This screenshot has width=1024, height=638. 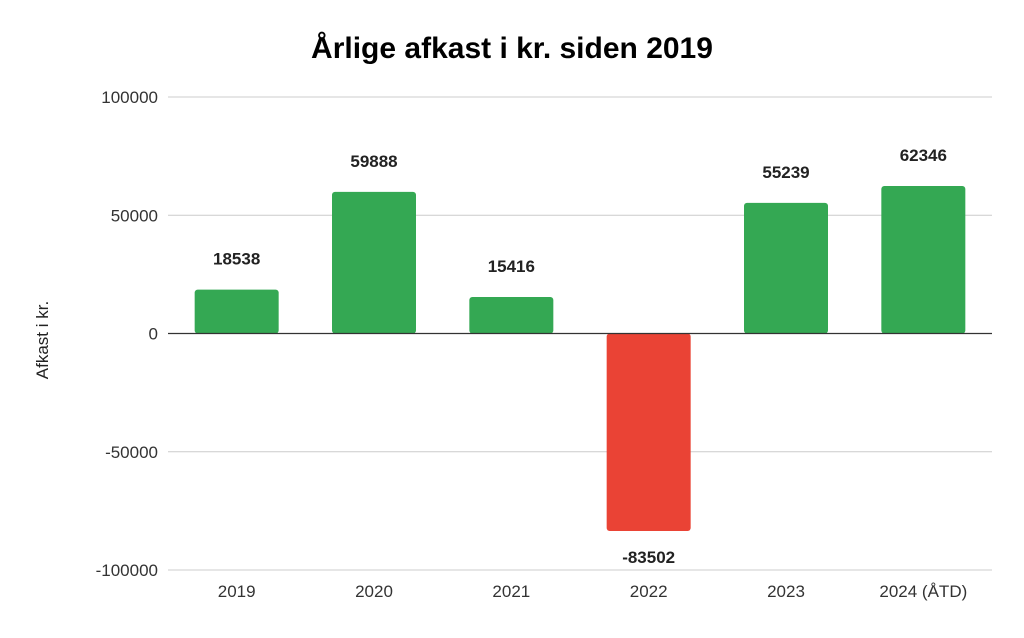 What do you see at coordinates (648, 557) in the screenshot?
I see `data-label: -83502` at bounding box center [648, 557].